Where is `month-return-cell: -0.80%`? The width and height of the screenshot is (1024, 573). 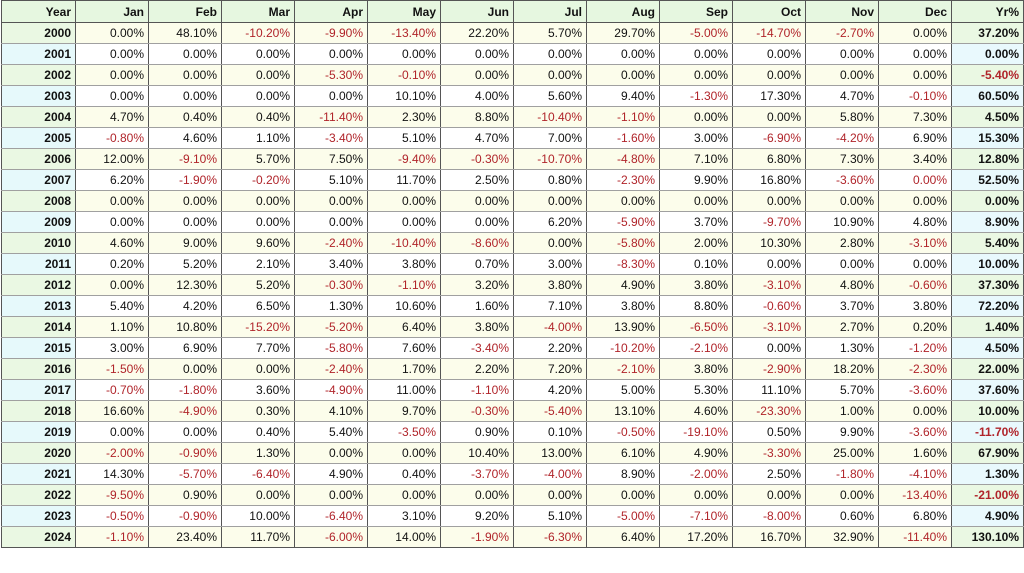
month-return-cell: -0.80% is located at coordinates (112, 138).